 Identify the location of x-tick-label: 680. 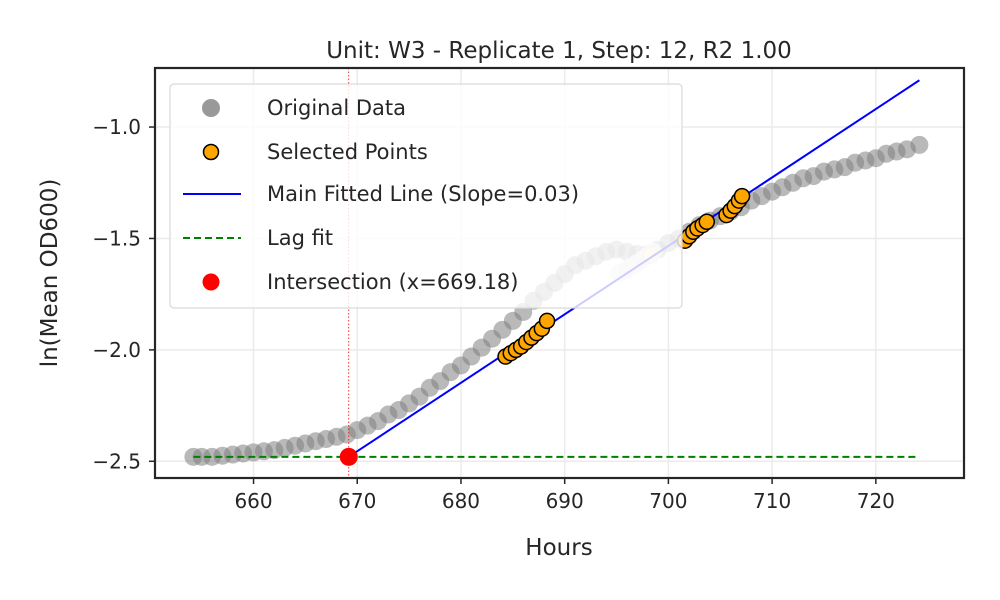
(461, 501).